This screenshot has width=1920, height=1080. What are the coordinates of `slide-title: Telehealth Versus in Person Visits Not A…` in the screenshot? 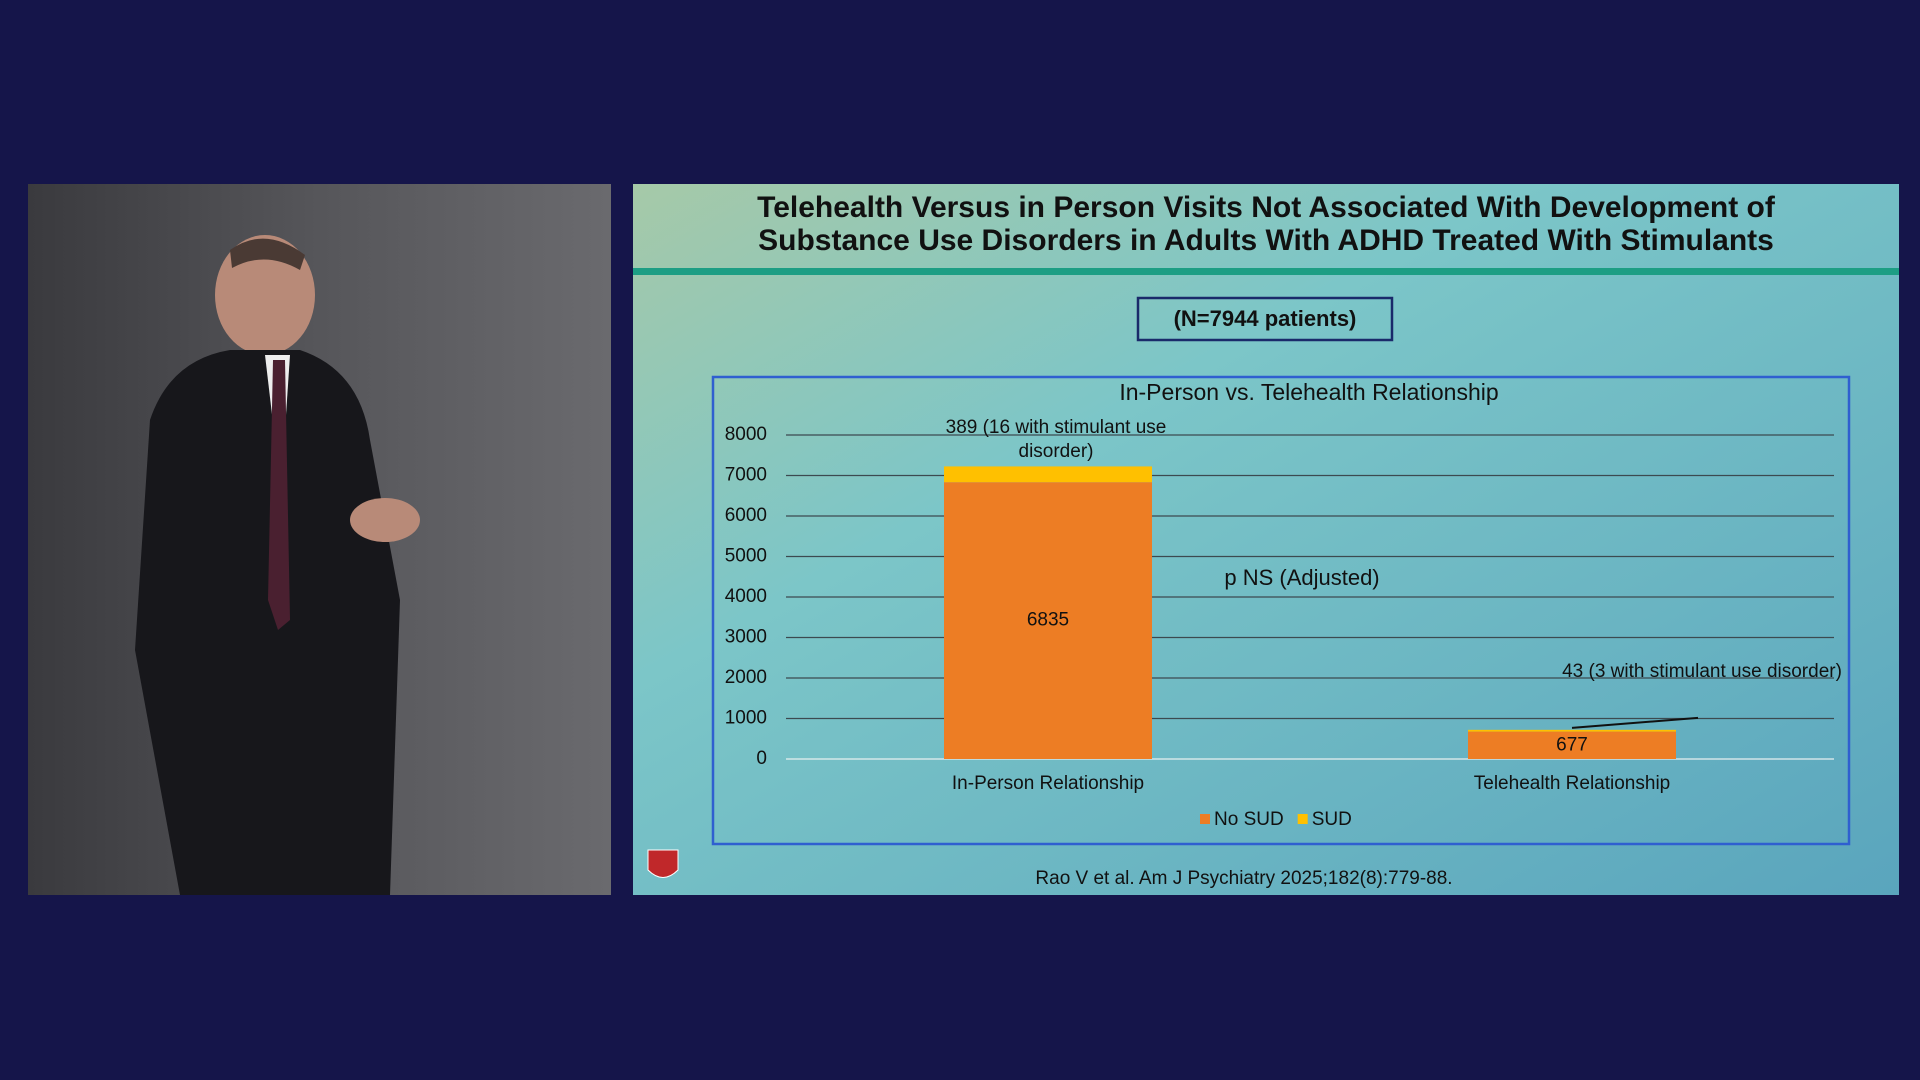 It's located at (1266, 207).